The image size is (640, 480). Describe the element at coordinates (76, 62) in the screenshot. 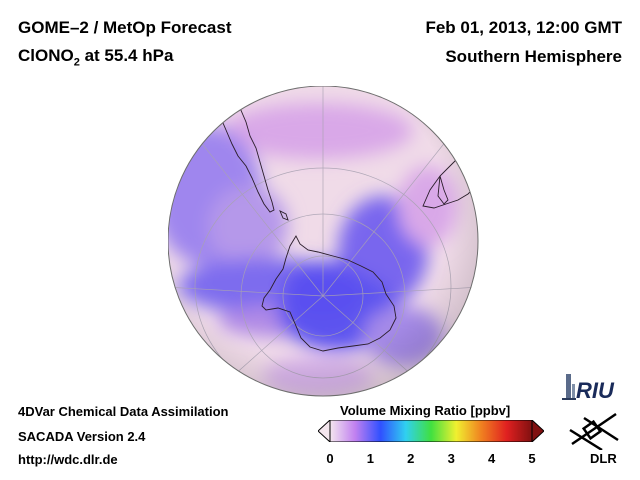

I see `species-subscript: 2` at that location.